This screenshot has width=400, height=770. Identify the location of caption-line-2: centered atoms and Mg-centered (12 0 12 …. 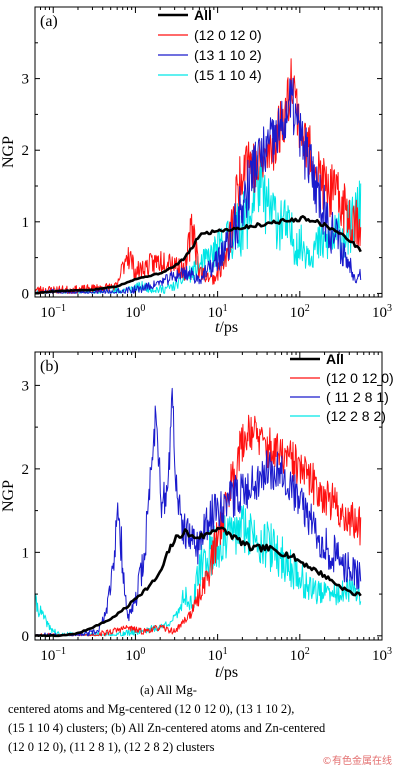
(151, 709).